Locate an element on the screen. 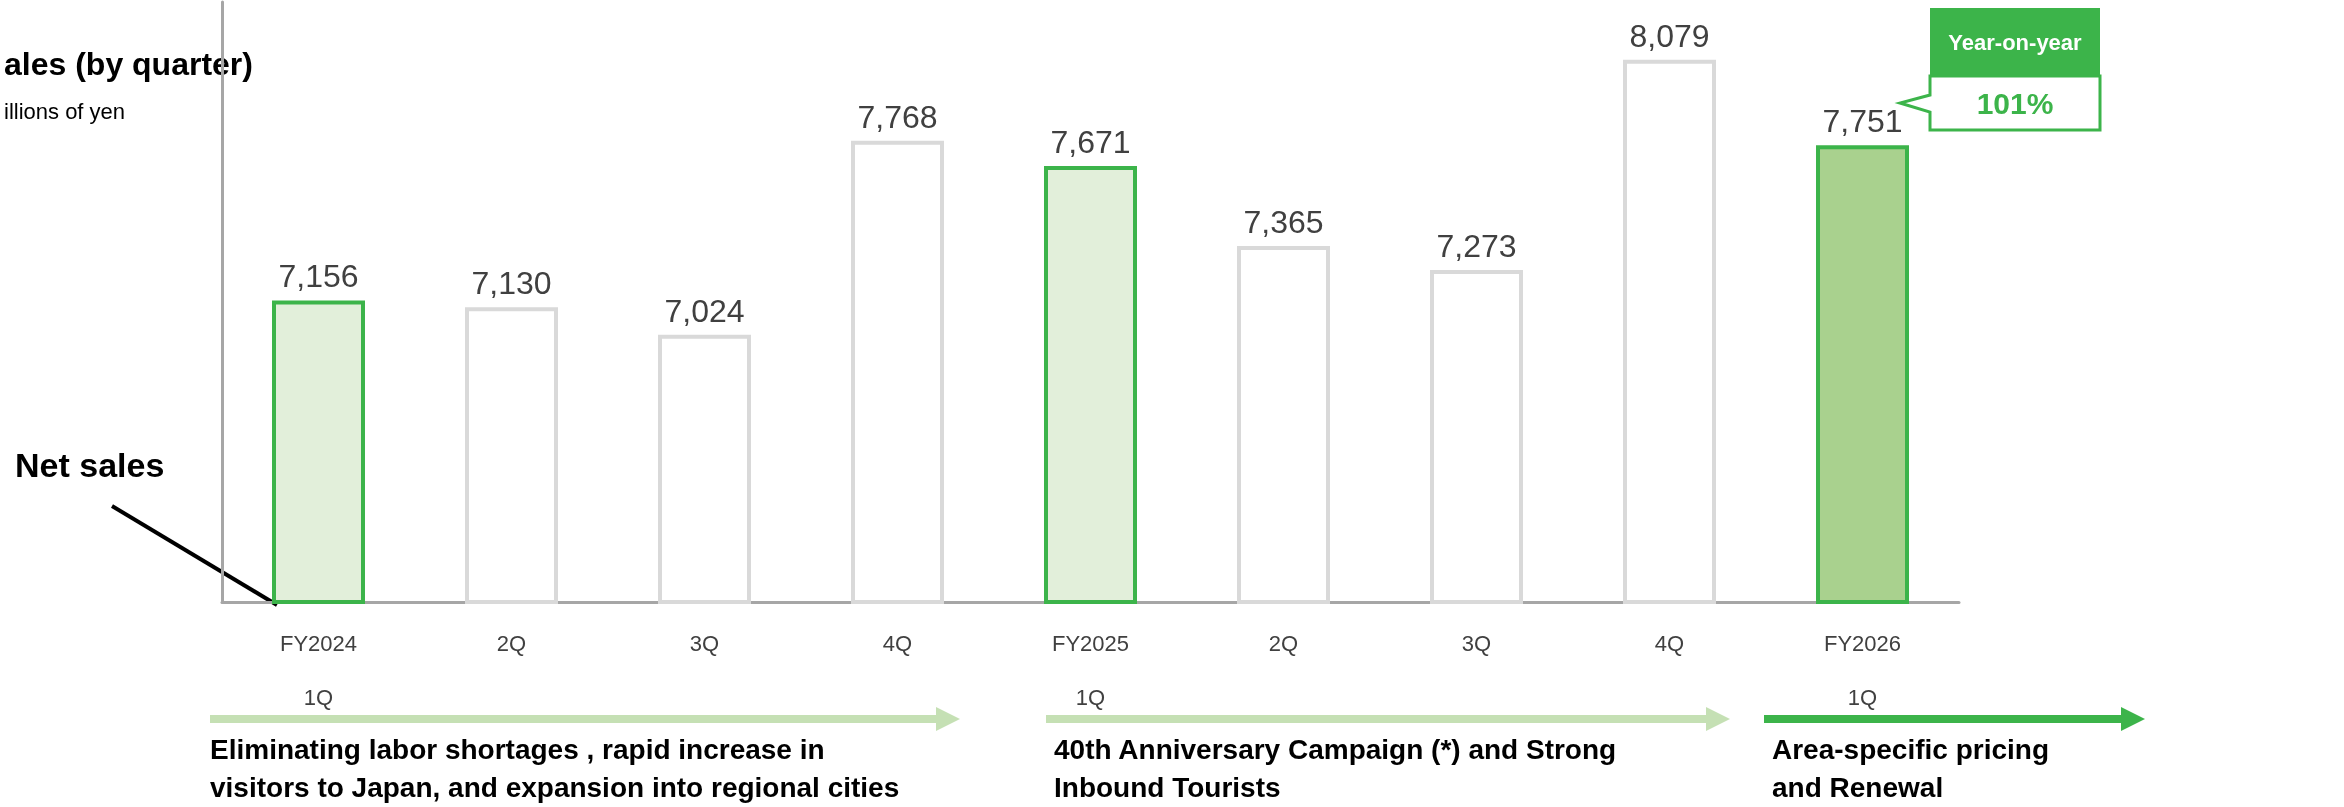 Image resolution: width=2344 pixels, height=807 pixels. data-label: 8,079 is located at coordinates (1669, 35).